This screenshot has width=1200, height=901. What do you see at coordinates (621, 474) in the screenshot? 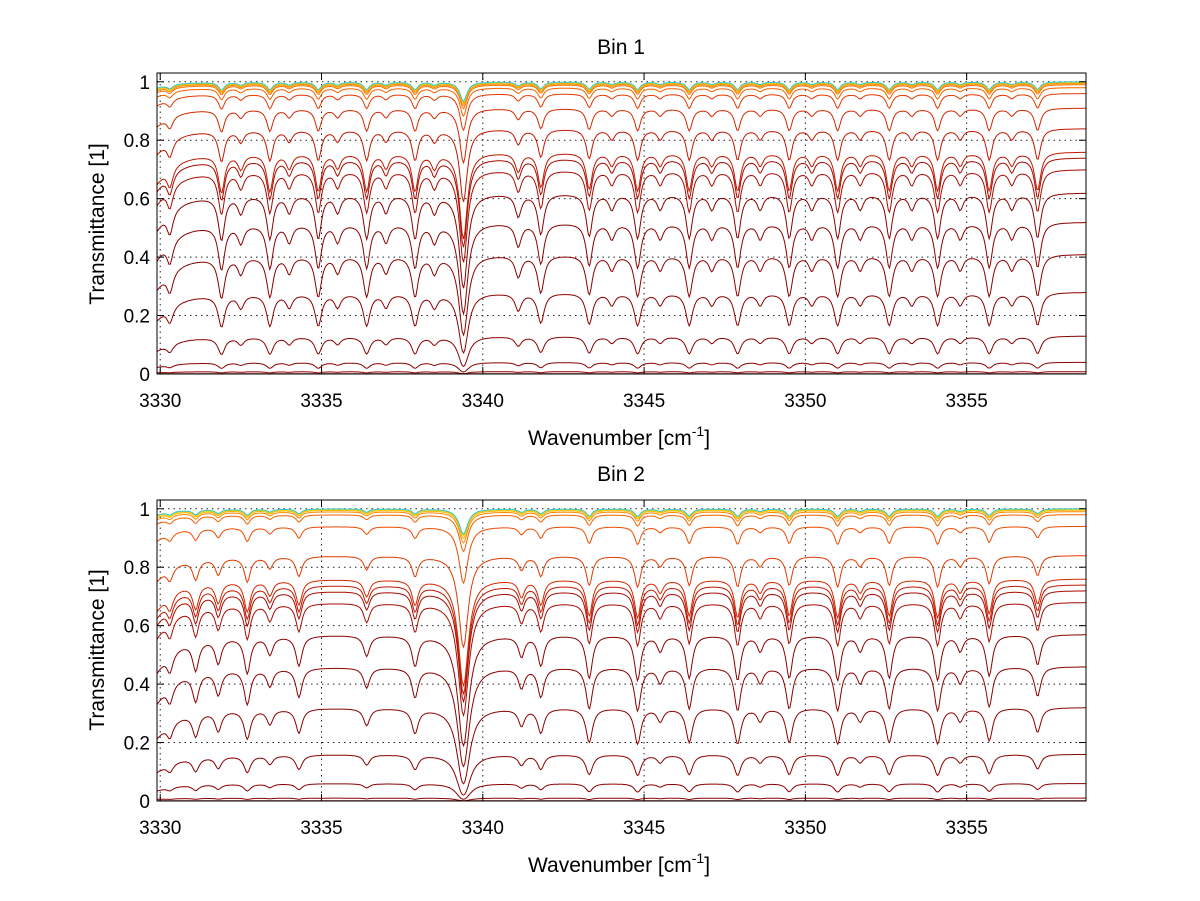
I see `chart-title: Bin 2` at bounding box center [621, 474].